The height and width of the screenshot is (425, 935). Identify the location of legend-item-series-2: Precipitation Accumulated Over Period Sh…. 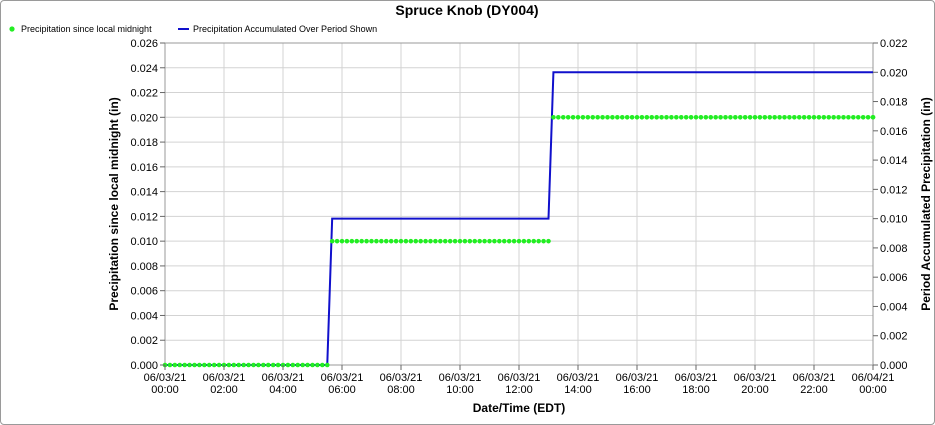
(277, 29).